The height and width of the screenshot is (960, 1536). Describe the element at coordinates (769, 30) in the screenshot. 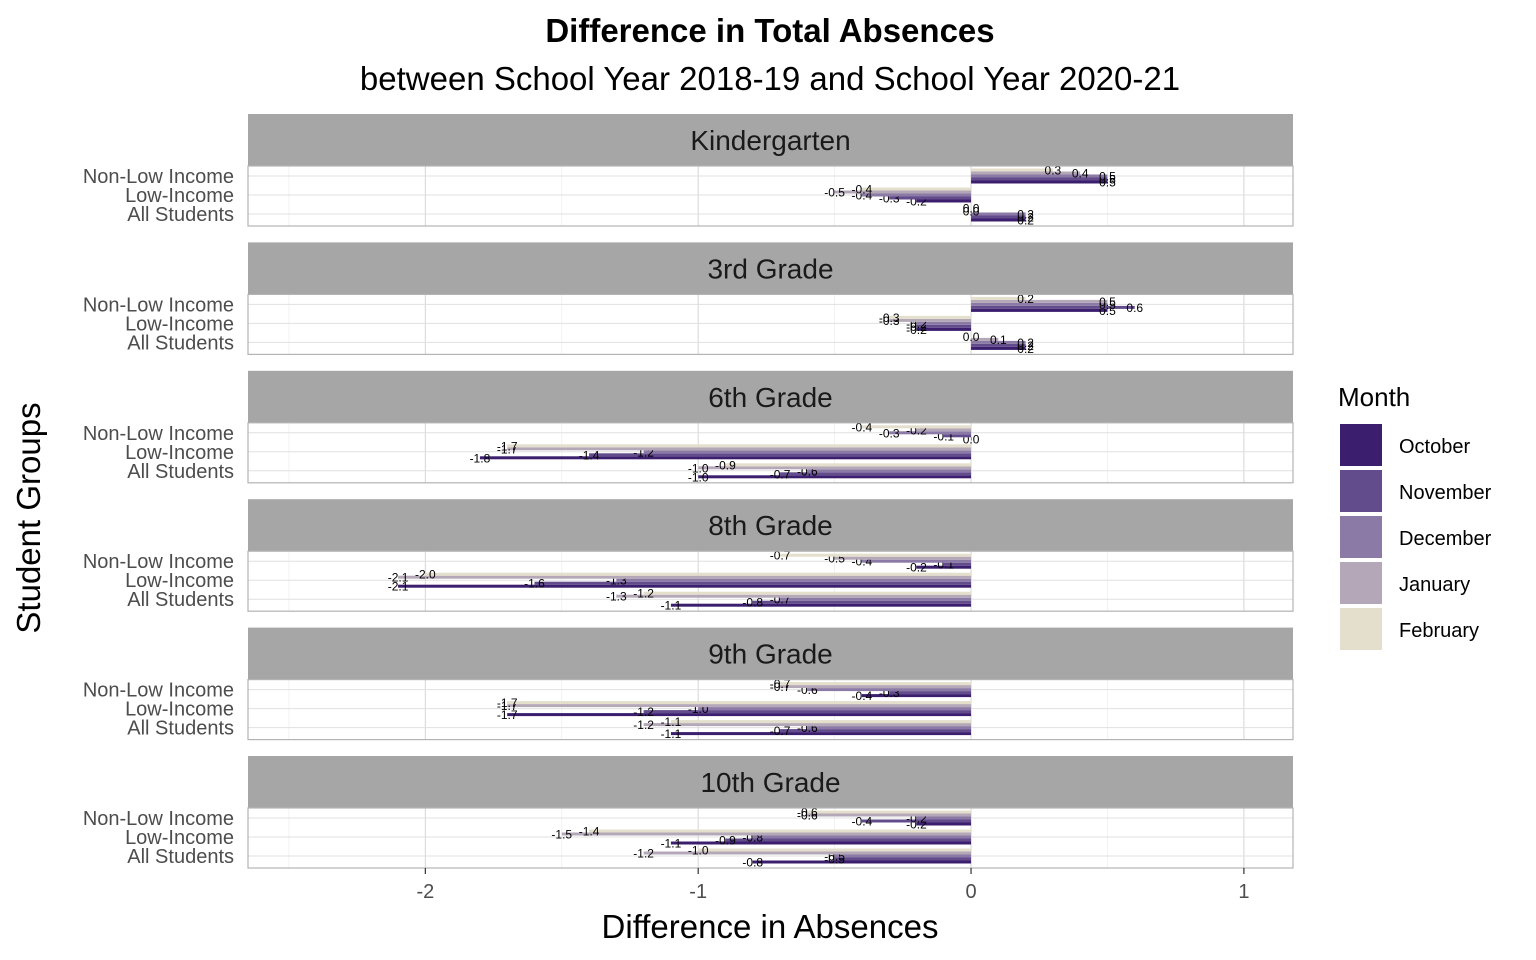

I see `chart-title: Difference in Total Absences` at that location.